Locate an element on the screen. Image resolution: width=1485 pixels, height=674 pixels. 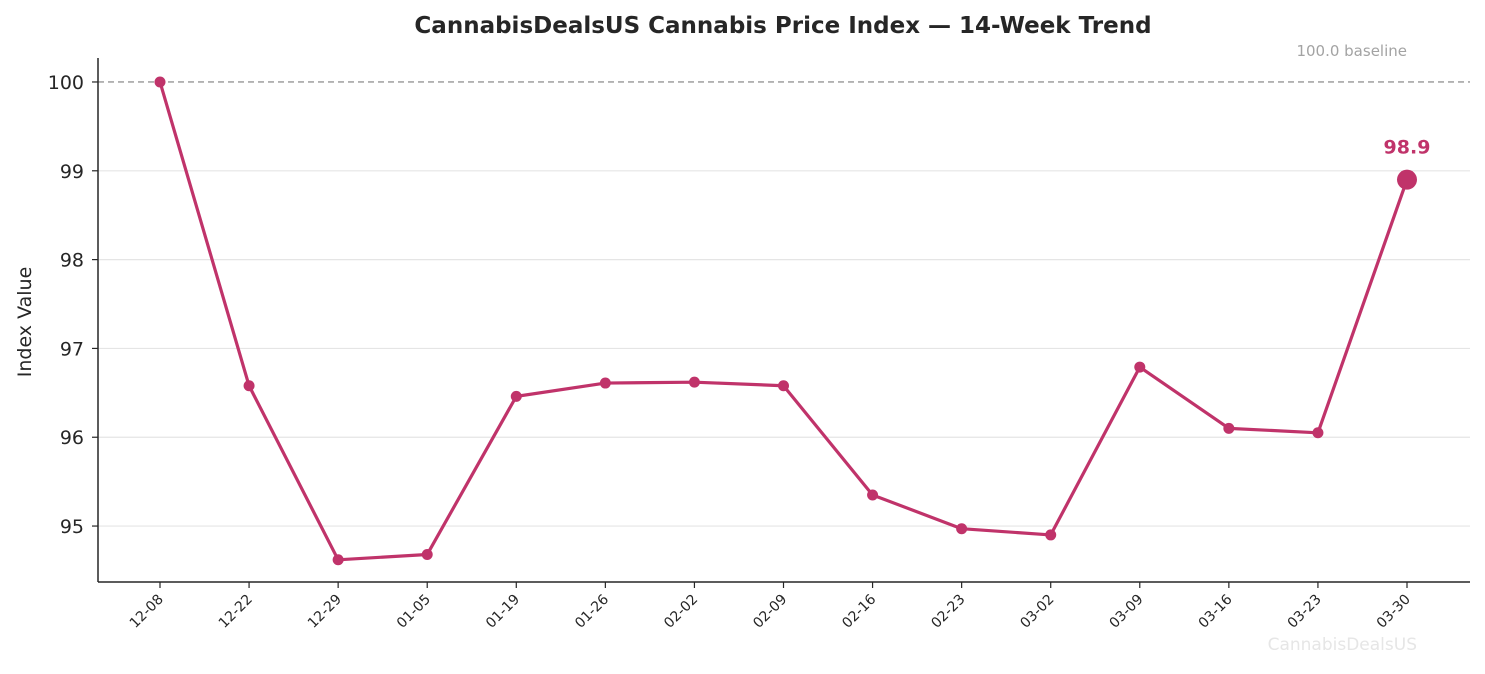
x-tick-label: 03-30 is located at coordinates (1394, 612).